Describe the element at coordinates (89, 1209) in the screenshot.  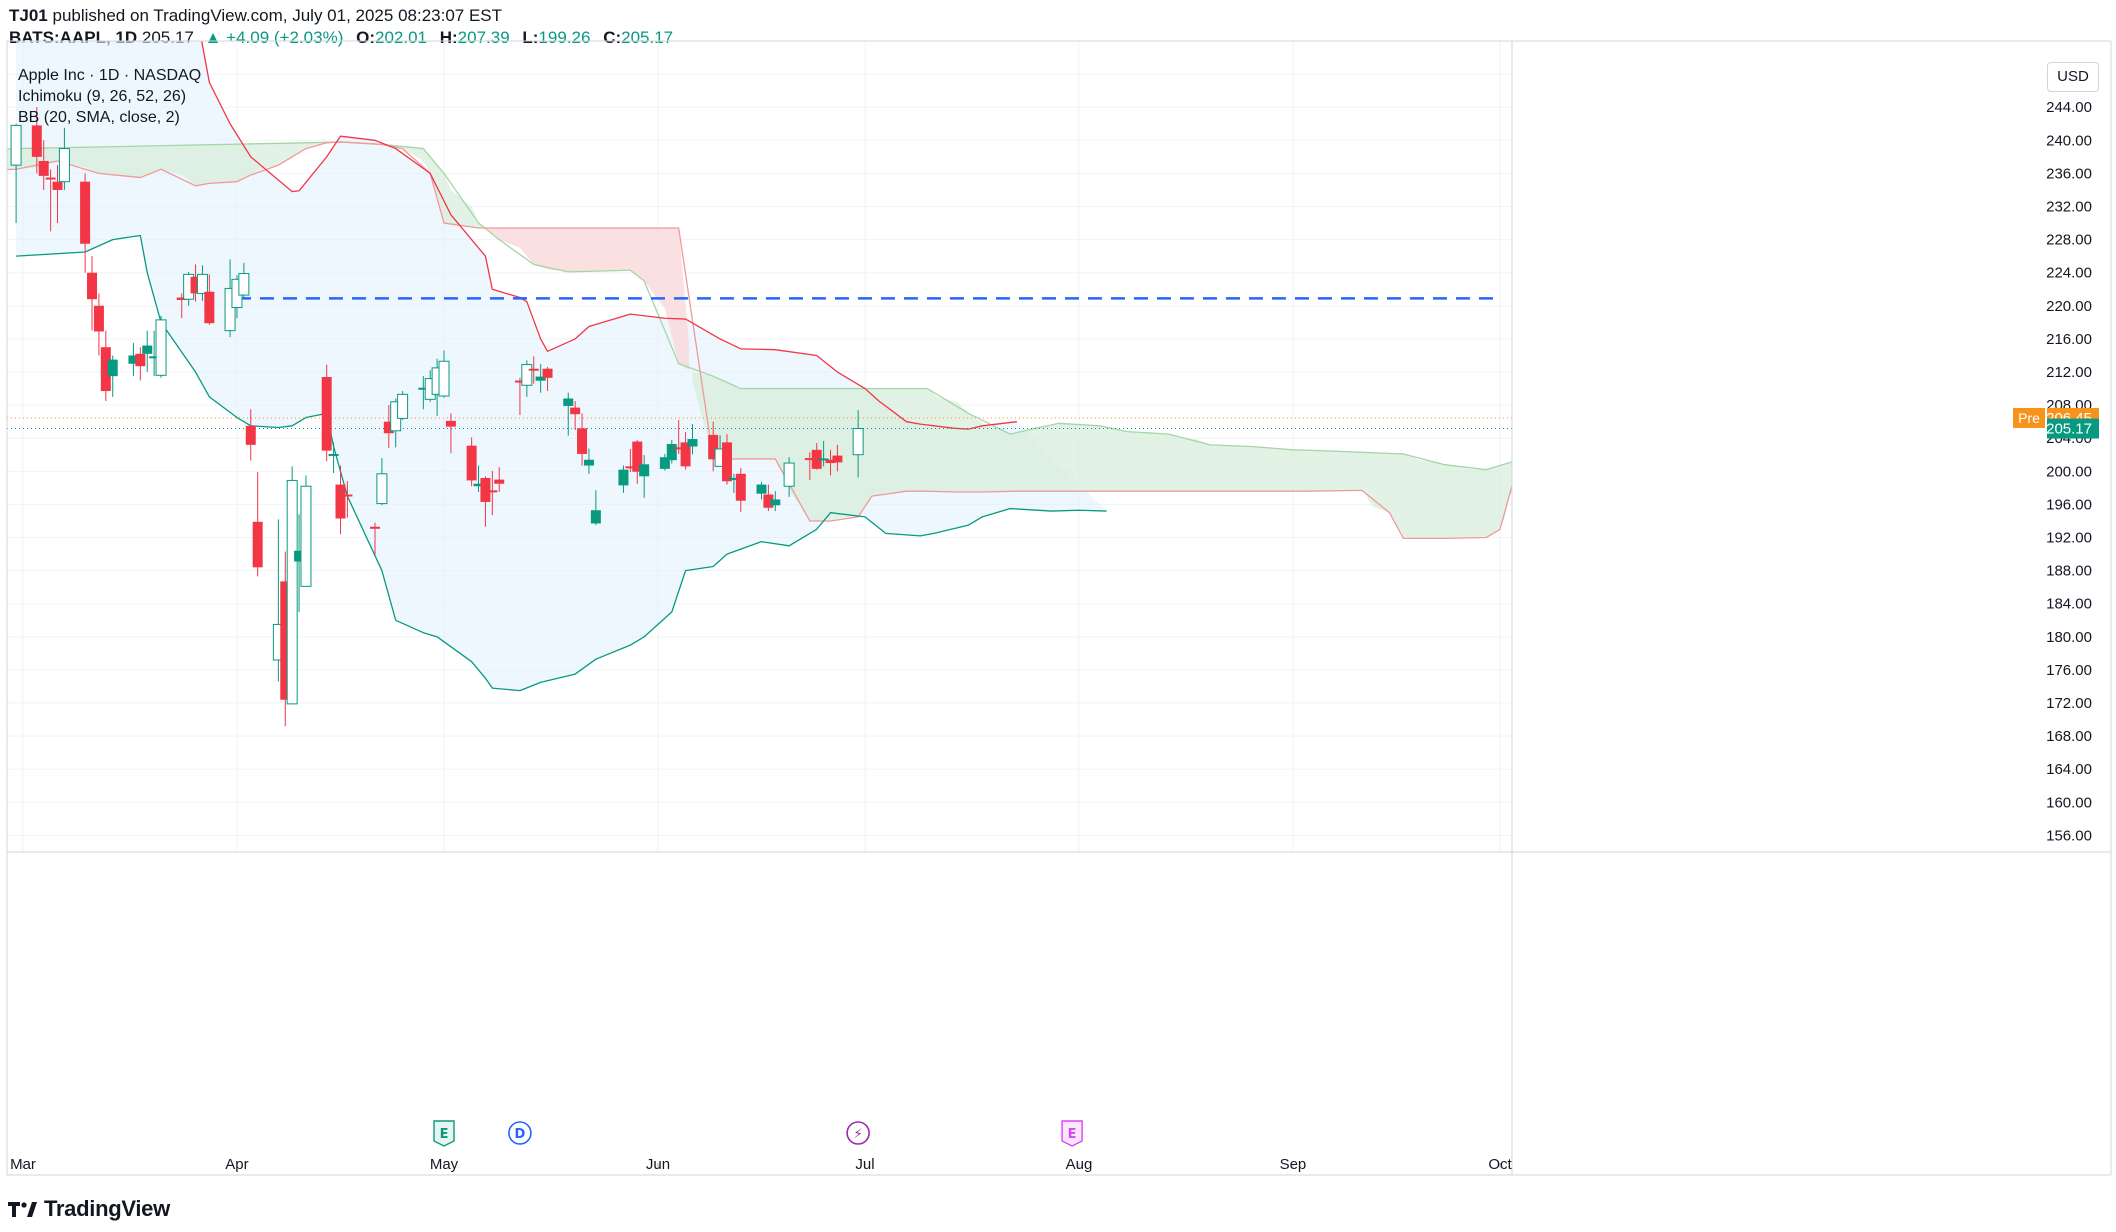
I see `tradingview-logo: TradingView` at that location.